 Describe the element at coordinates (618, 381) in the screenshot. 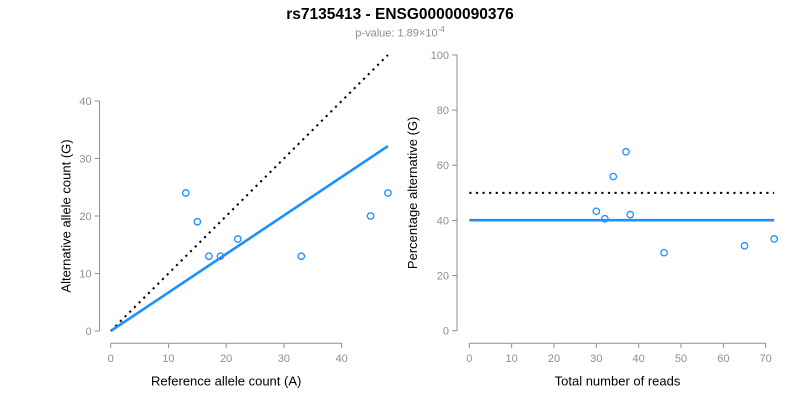

I see `x-axis-title: Total number of reads` at that location.